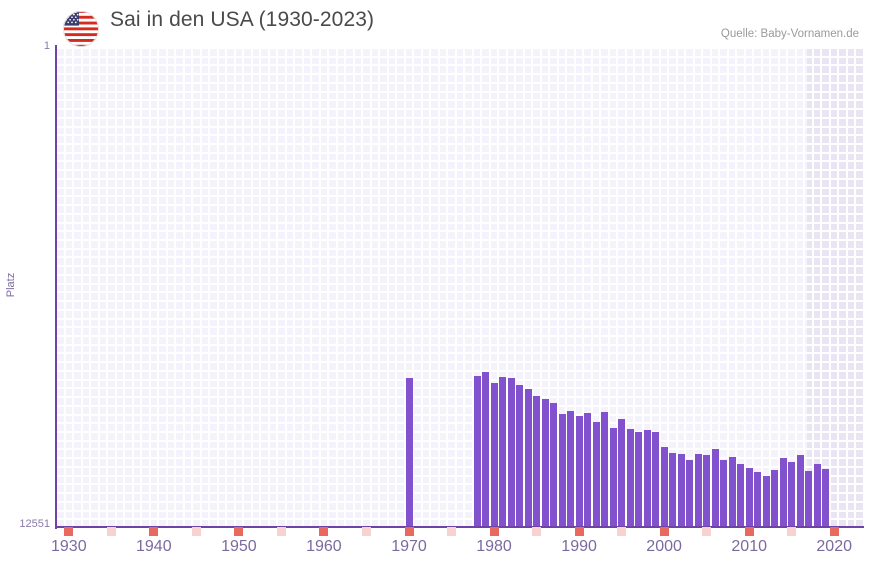  I want to click on x-axis-line, so click(459, 527).